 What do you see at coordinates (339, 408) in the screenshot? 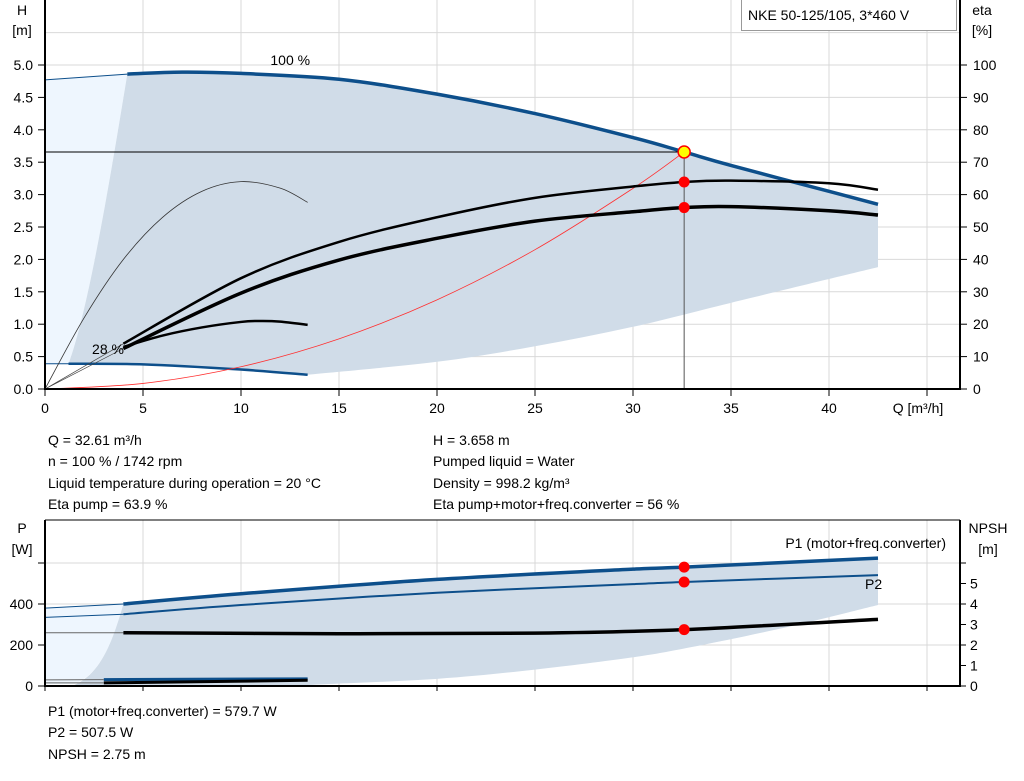
I see `x-tick-label: 15` at bounding box center [339, 408].